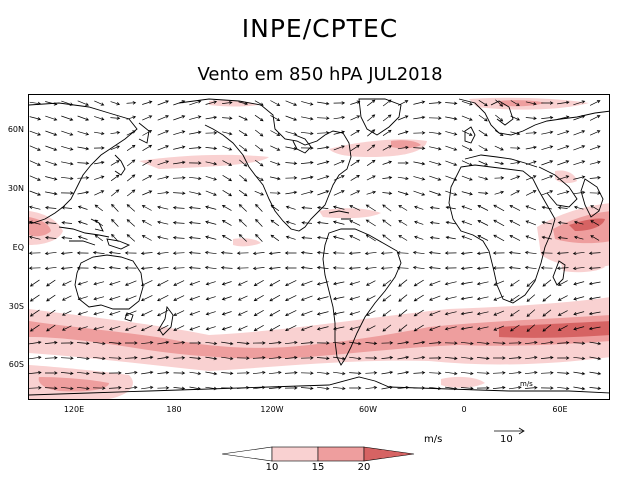  I want to click on lat-label-eq: EQ, so click(18, 247).